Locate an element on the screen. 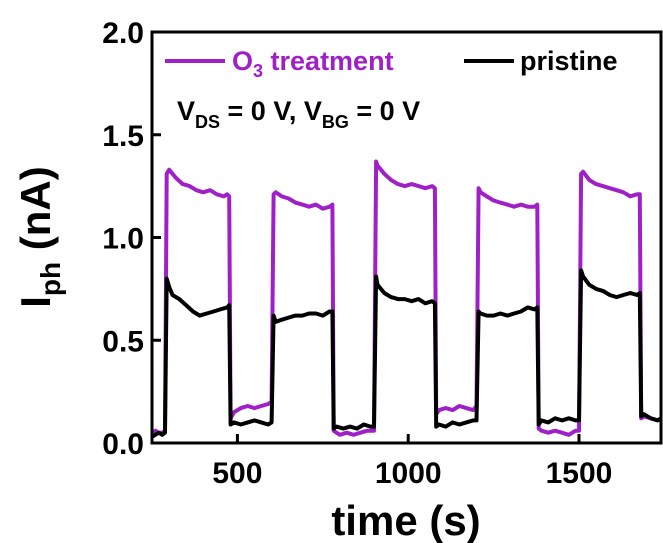 The image size is (663, 543). bias-s1: DS is located at coordinates (207, 122).